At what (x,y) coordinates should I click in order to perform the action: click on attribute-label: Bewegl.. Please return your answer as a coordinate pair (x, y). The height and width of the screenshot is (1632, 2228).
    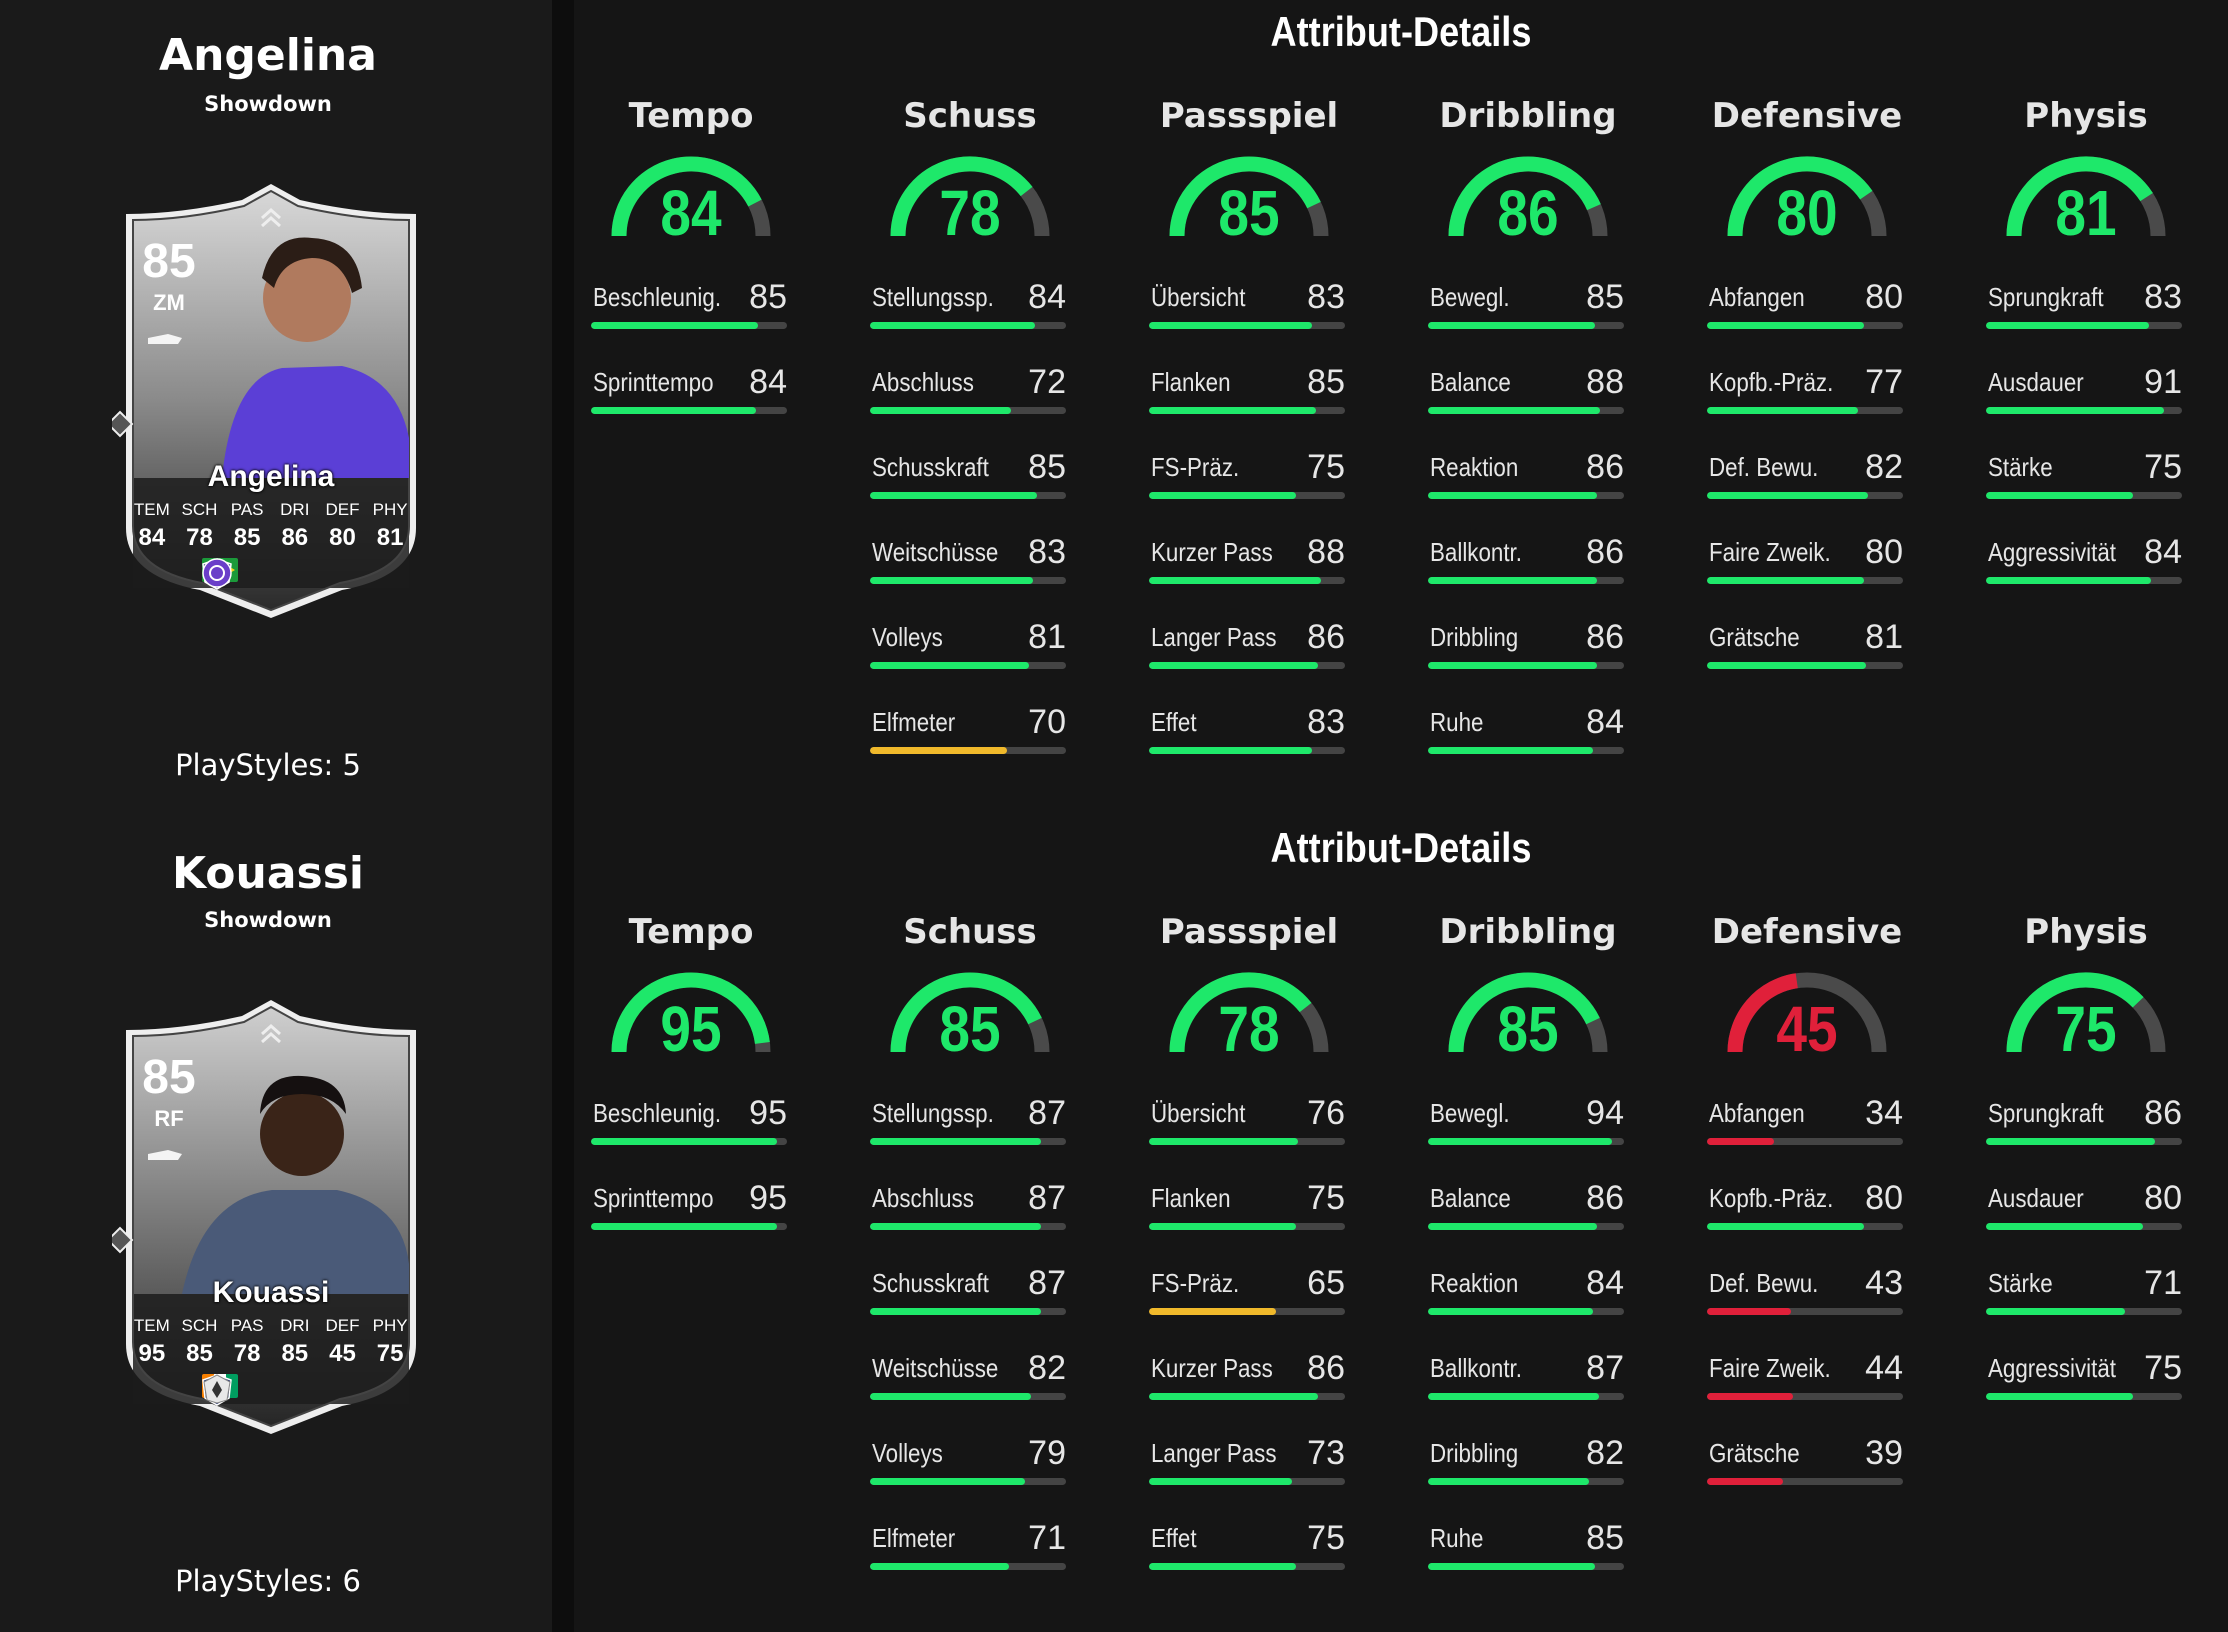
    Looking at the image, I should click on (1470, 297).